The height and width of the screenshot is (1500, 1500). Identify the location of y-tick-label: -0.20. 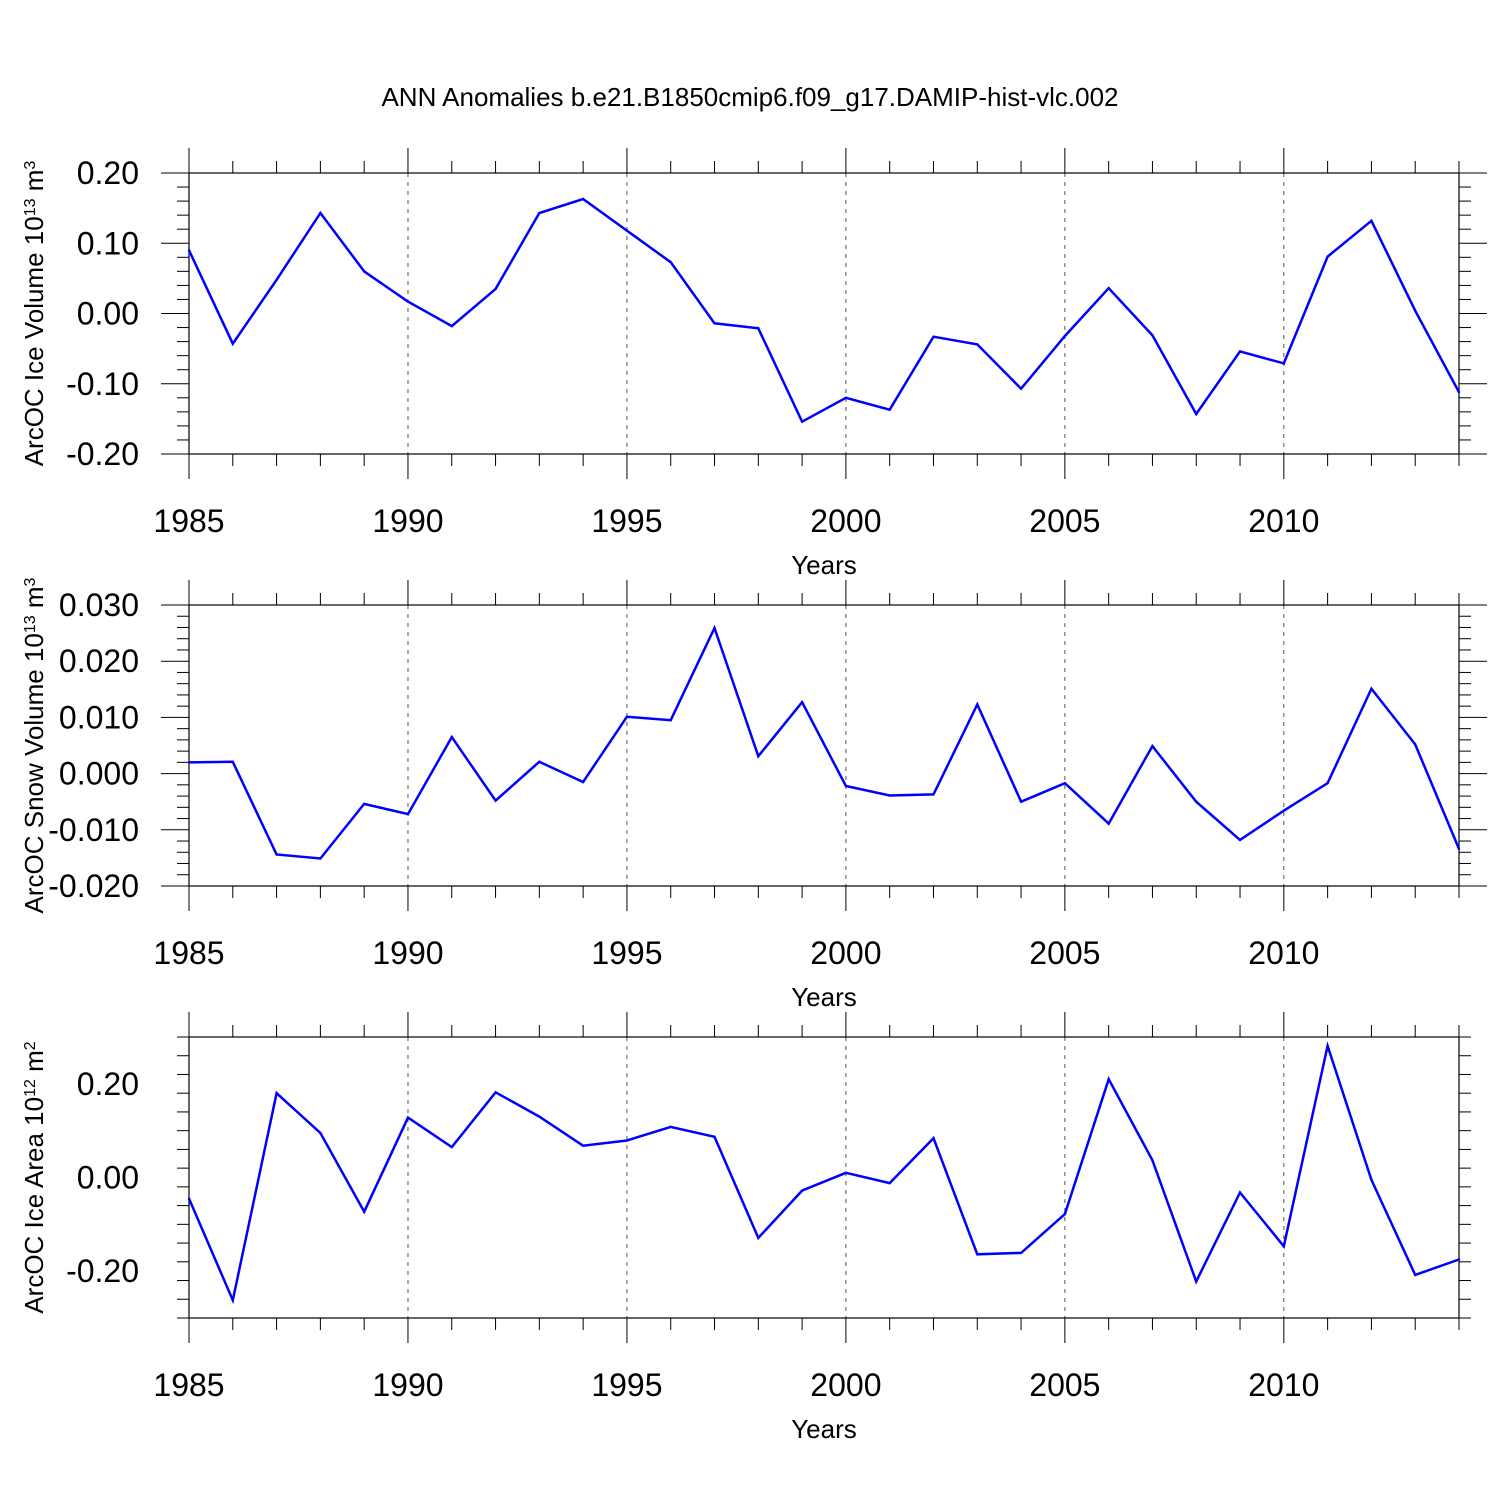
(102, 1271).